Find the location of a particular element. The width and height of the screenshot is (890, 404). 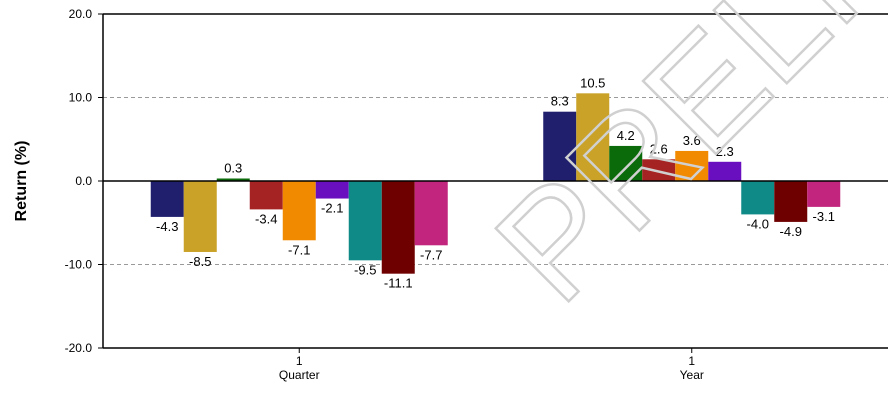

data-label: -9.5 is located at coordinates (365, 269).